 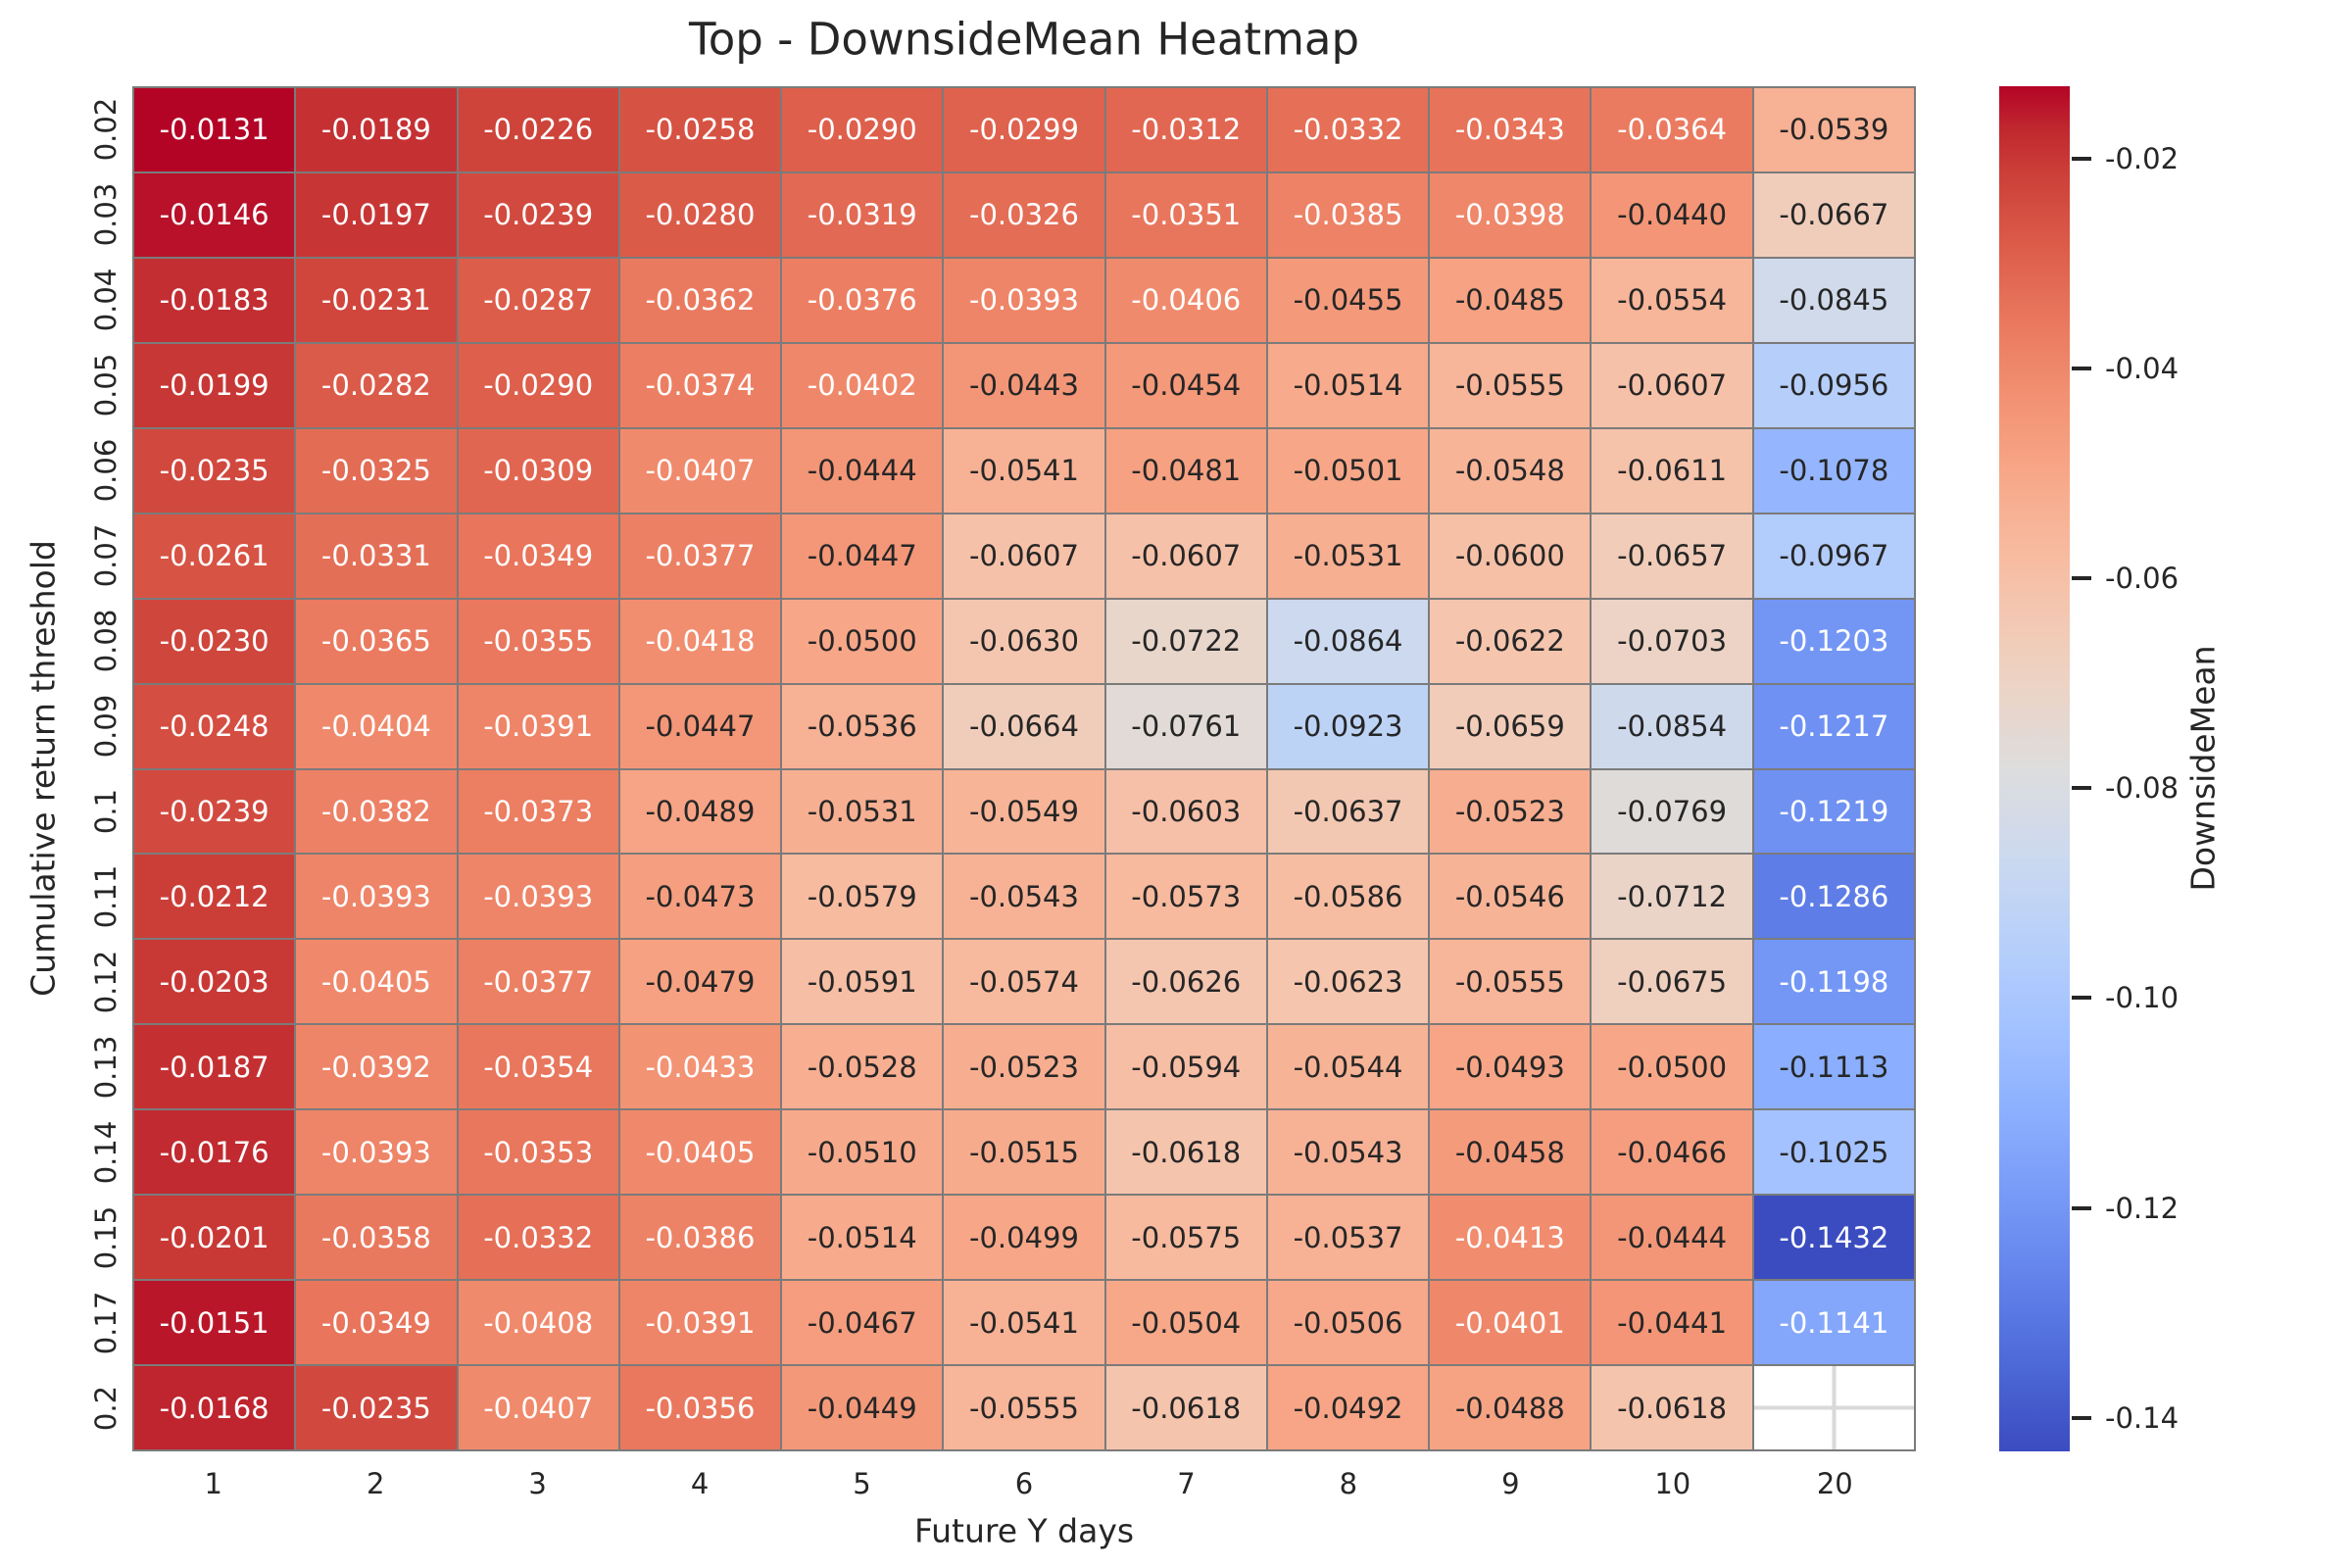 I want to click on heatmap-cell: -0.0433, so click(x=700, y=1067).